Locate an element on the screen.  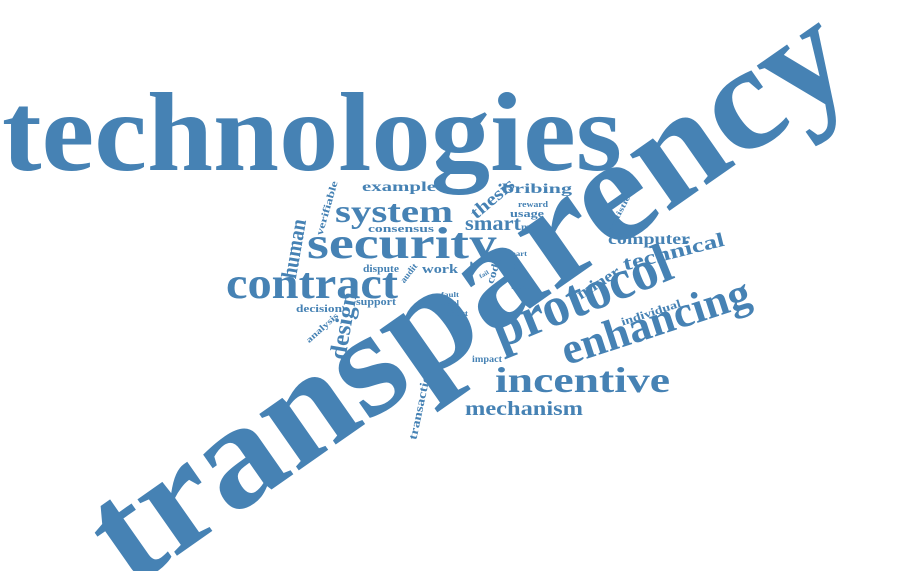
word-support: support is located at coordinates (376, 302).